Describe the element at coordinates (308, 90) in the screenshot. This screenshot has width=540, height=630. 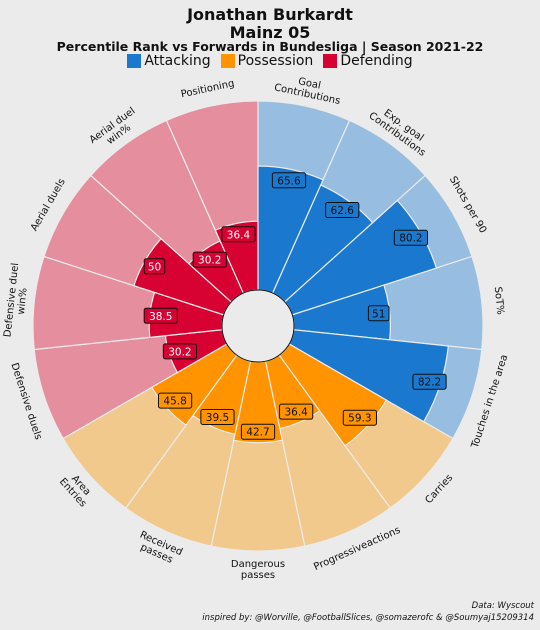
I see `param-label-goal-contributions: GoalContributions` at that location.